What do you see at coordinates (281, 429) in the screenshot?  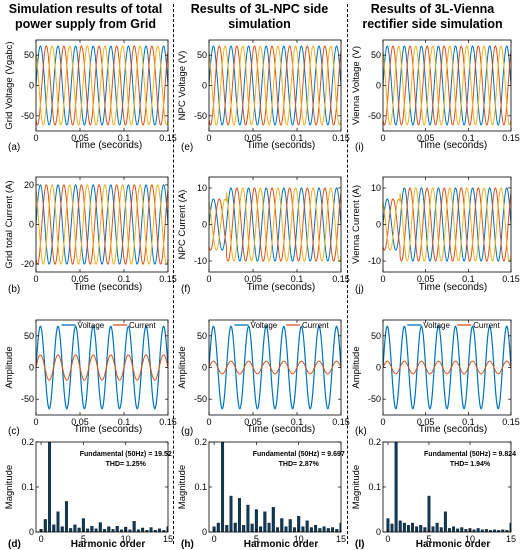 I see `x-axis-label: Time (seconds)` at bounding box center [281, 429].